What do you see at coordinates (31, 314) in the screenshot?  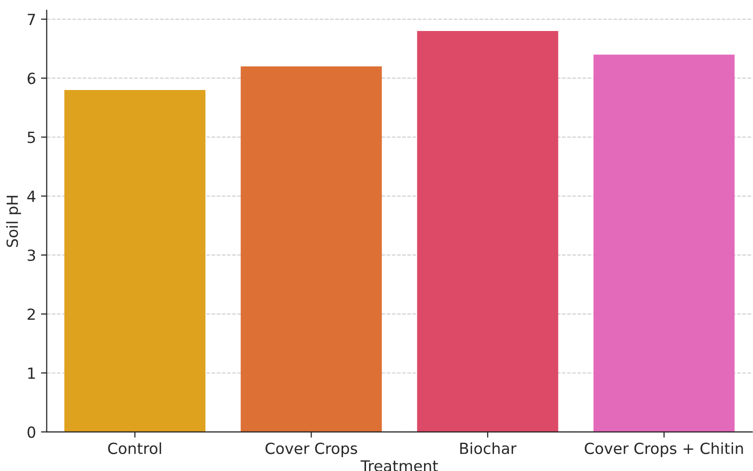 I see `y-tick-label: 2` at bounding box center [31, 314].